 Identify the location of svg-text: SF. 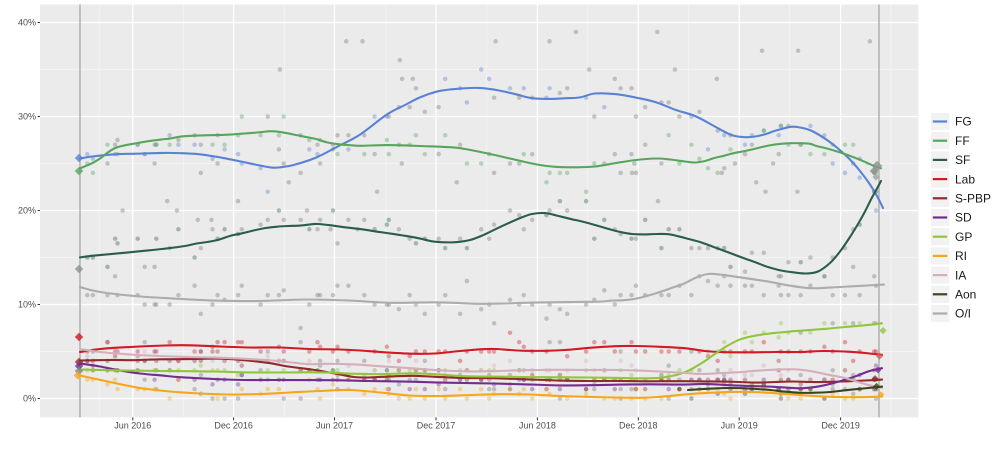
(962, 160).